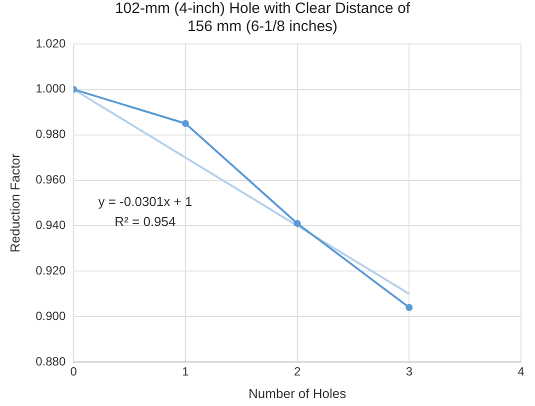  I want to click on annotation: R² = 0.954, so click(145, 222).